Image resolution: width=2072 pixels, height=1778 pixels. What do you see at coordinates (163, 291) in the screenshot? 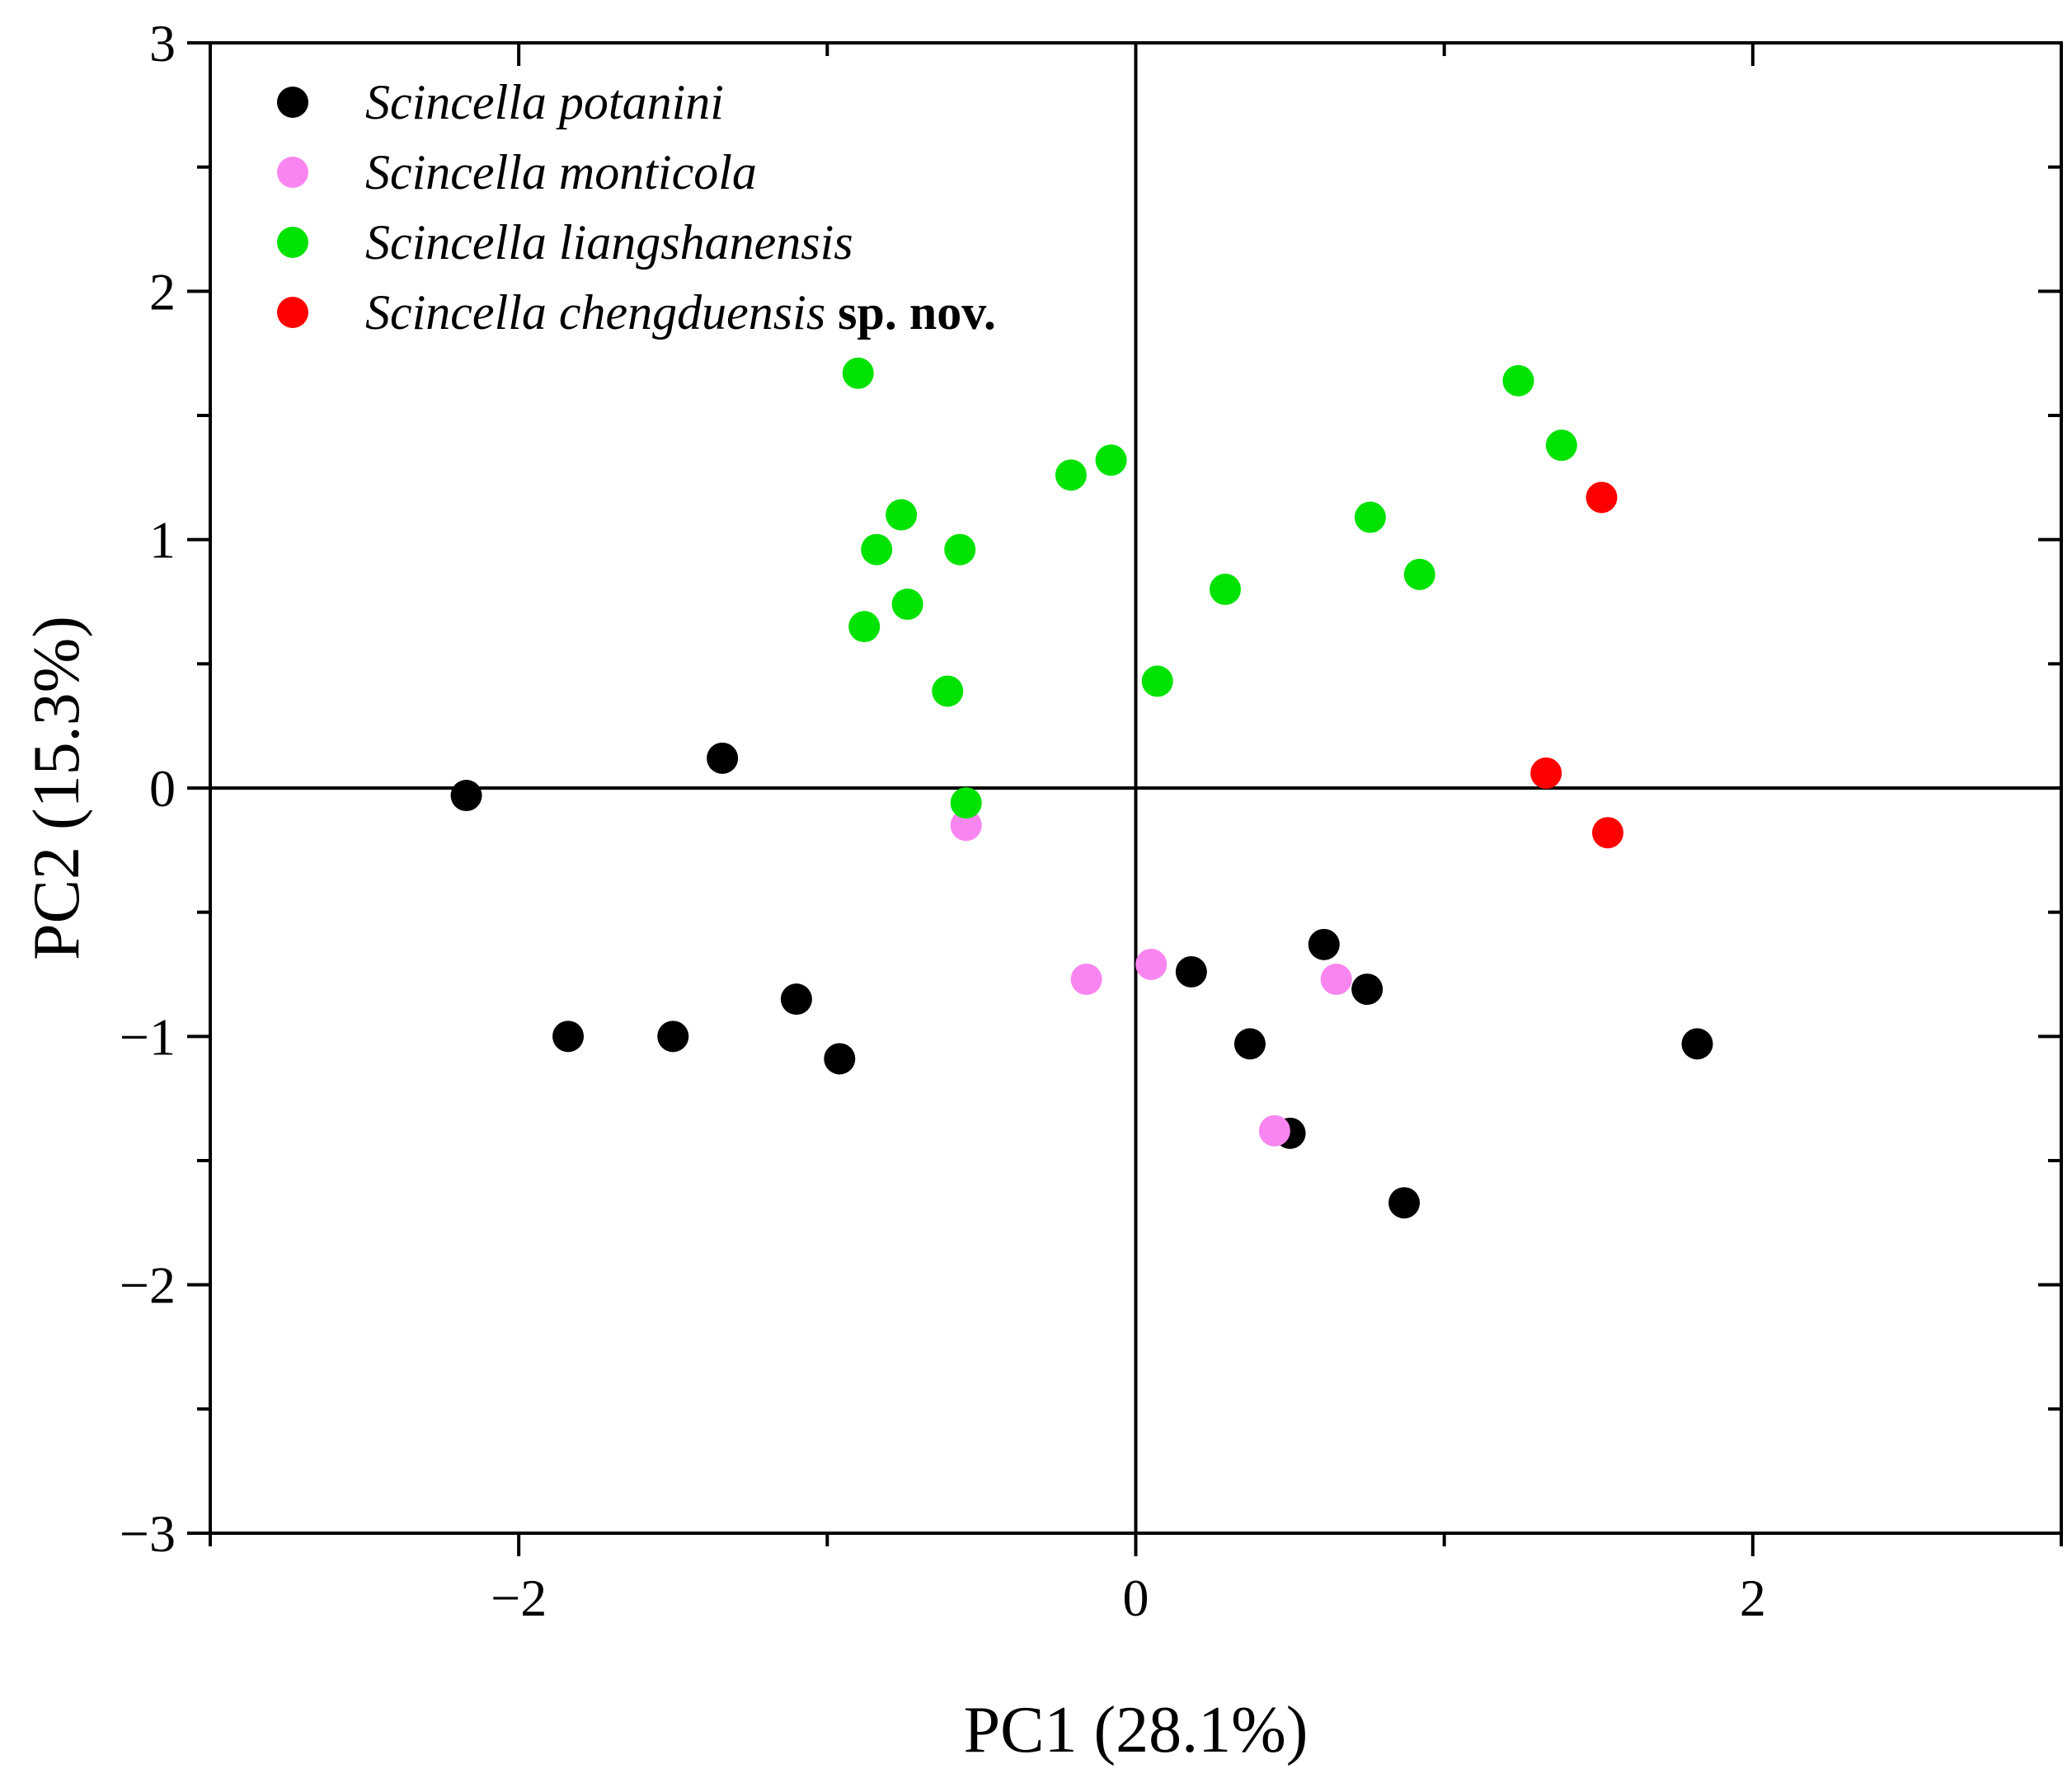
I see `y-tick-label: 2` at bounding box center [163, 291].